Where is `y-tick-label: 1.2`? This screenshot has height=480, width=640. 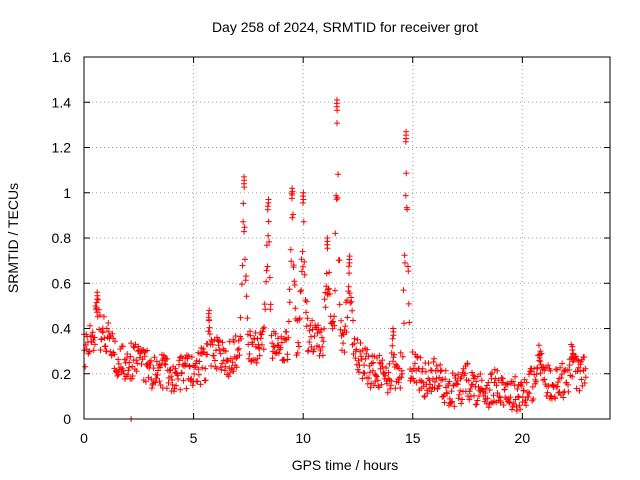
y-tick-label: 1.2 is located at coordinates (62, 148).